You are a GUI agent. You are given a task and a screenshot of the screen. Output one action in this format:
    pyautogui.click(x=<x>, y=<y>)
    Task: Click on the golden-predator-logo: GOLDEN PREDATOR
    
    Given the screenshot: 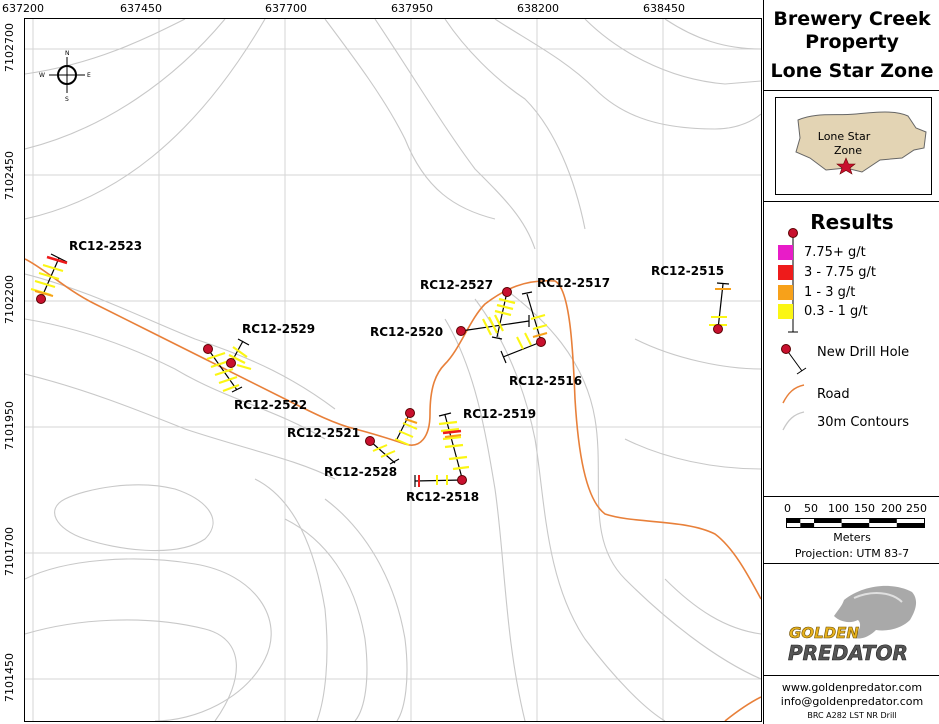 What is the action you would take?
    pyautogui.click(x=854, y=625)
    